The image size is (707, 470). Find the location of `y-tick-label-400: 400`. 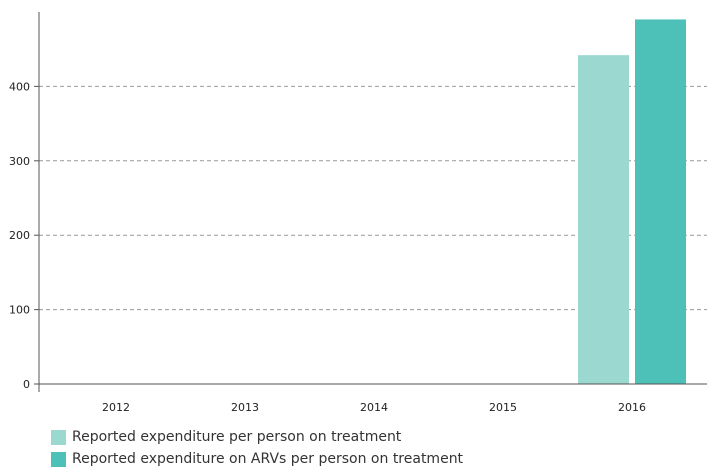

y-tick-label-400: 400 is located at coordinates (19, 86).